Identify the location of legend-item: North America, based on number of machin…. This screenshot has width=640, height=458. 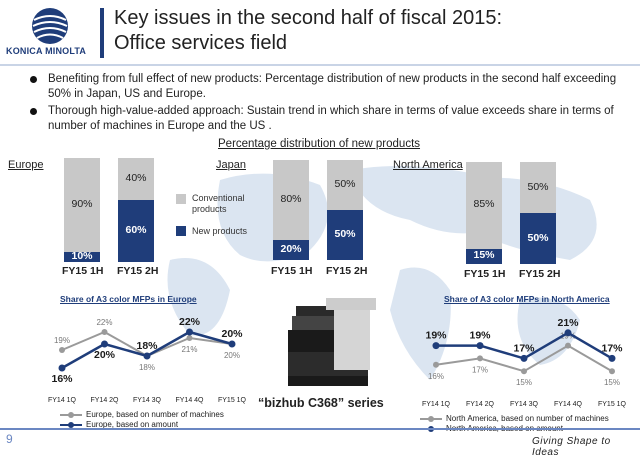
(514, 419).